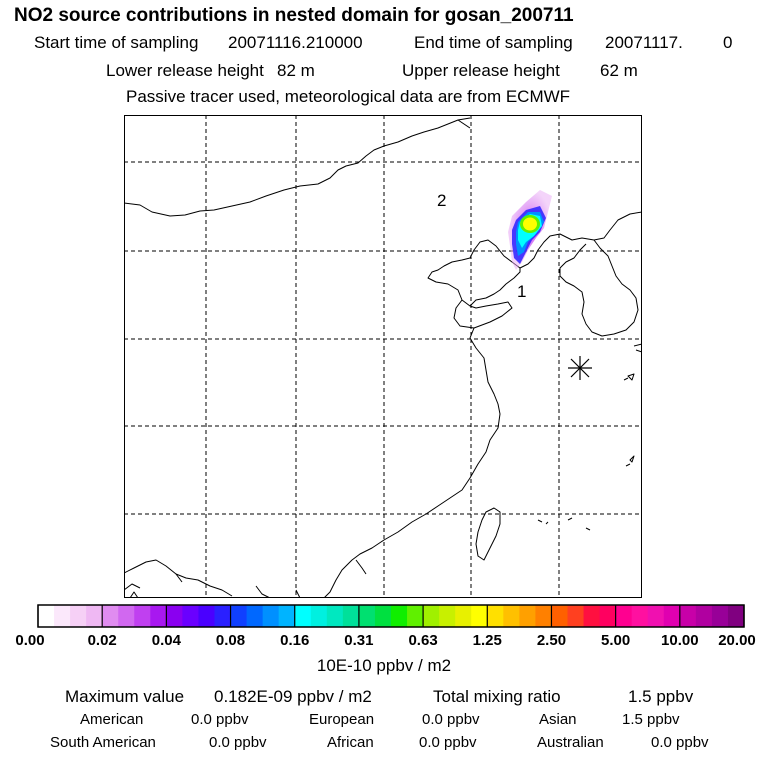 This screenshot has height=768, width=768. I want to click on concentration-plume, so click(530, 230).